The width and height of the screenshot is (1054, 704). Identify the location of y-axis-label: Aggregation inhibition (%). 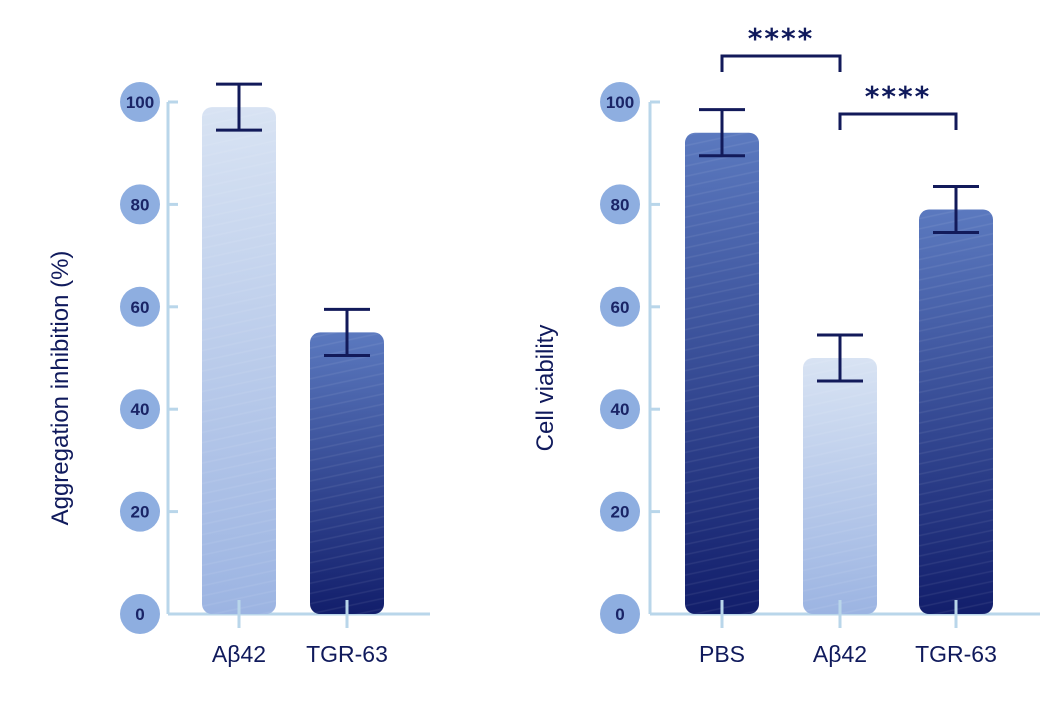
(60, 388).